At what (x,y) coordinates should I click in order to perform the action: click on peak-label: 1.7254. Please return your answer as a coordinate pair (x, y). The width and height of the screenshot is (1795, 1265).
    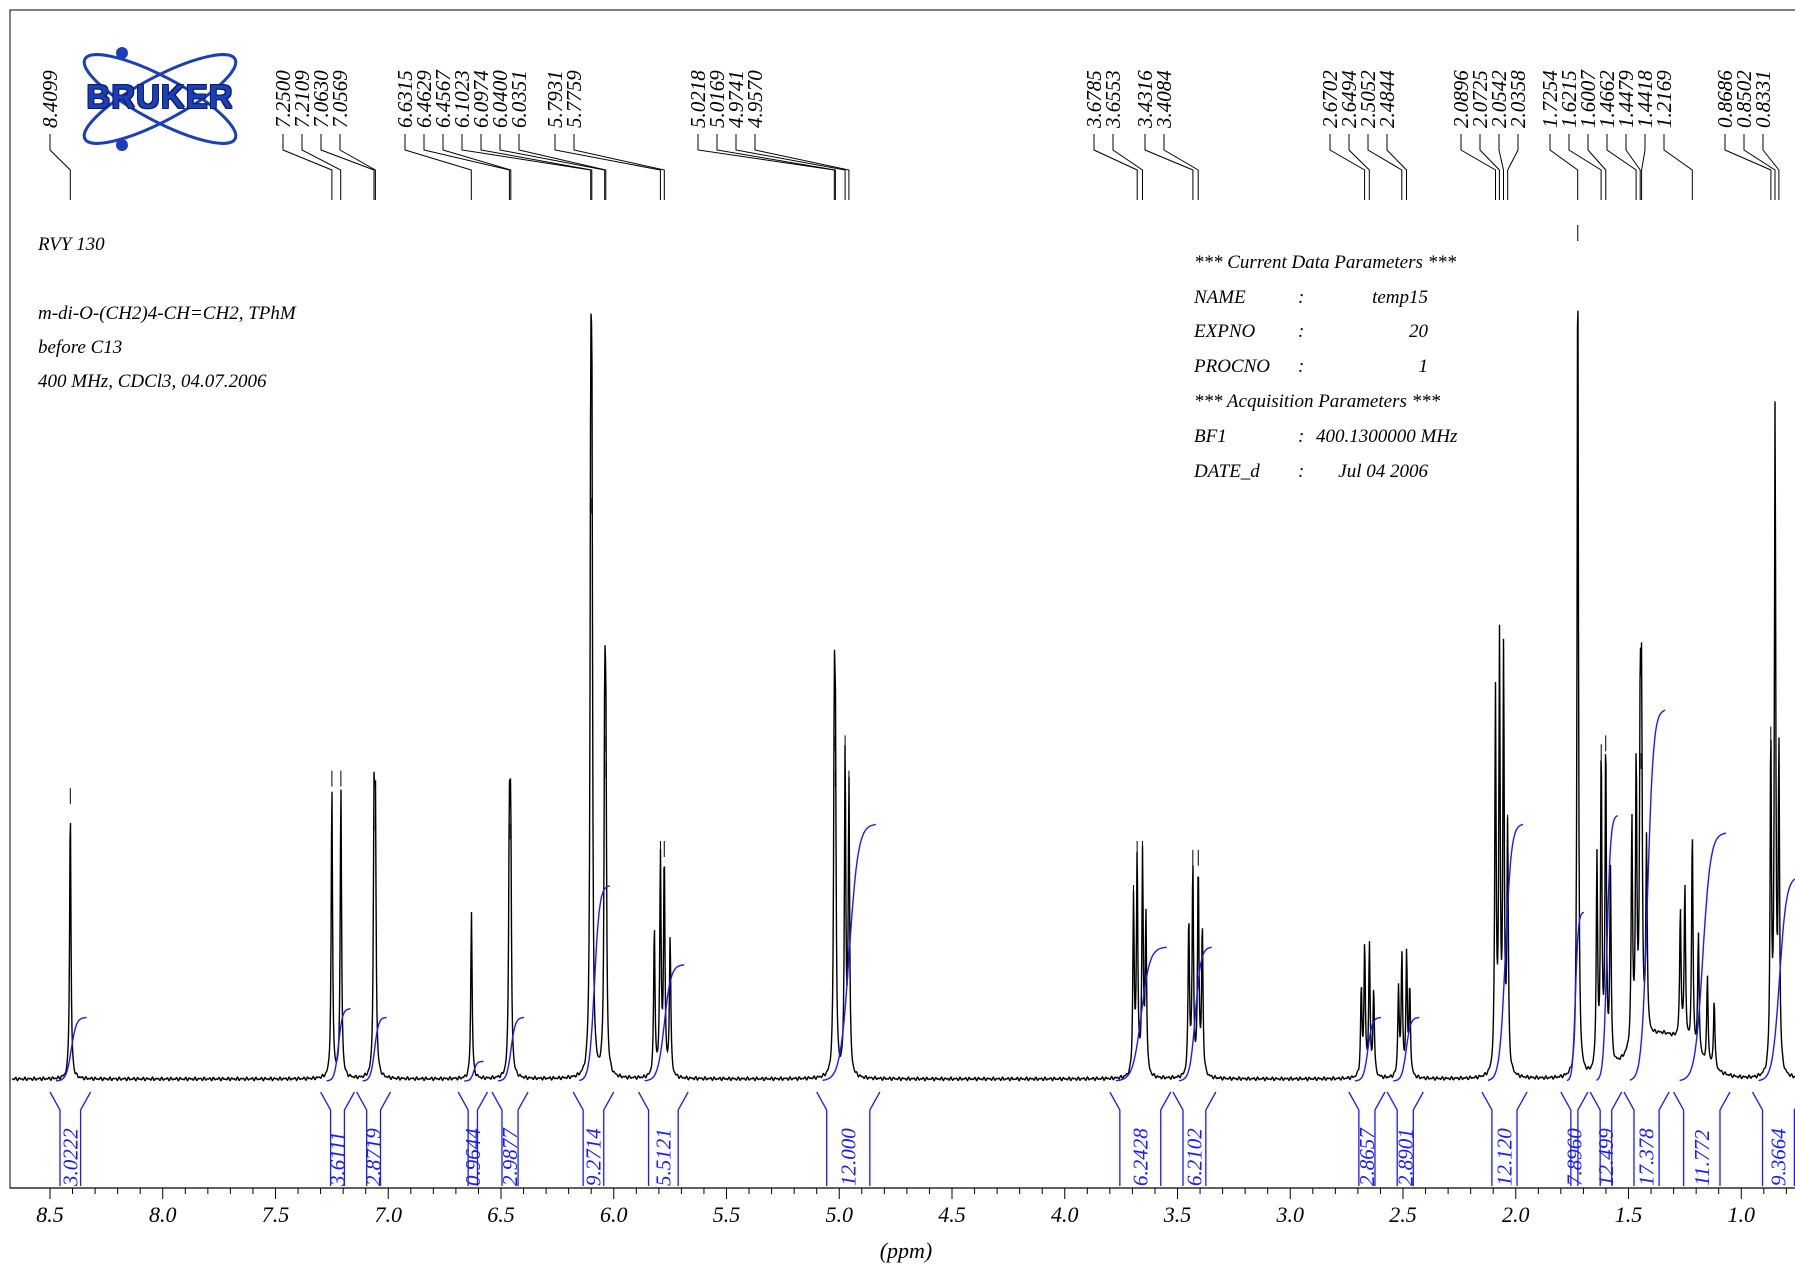
    Looking at the image, I should click on (1550, 99).